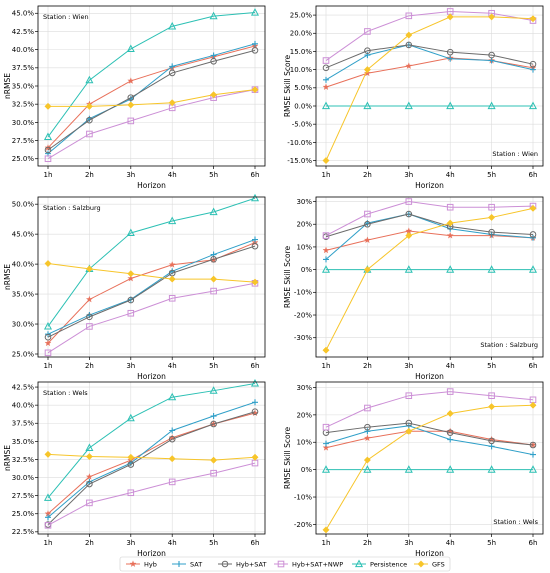 This screenshot has height=573, width=550. I want to click on y-tick-label: 25.0%, so click(301, 15).